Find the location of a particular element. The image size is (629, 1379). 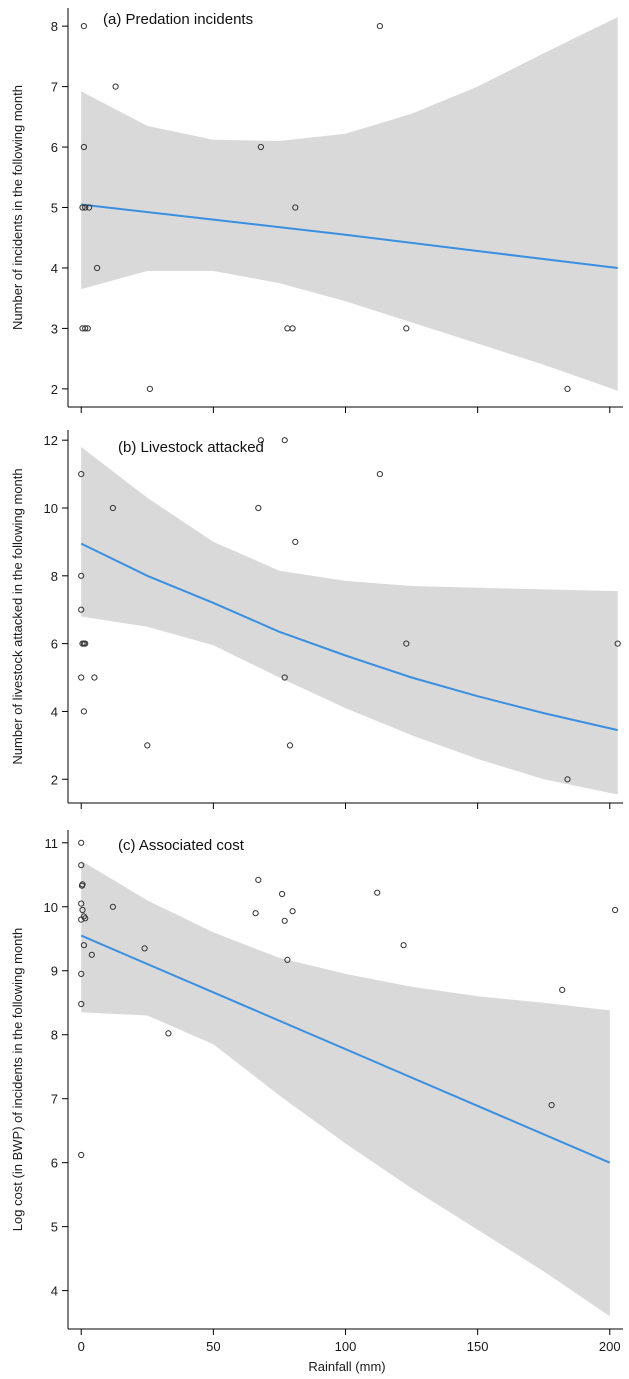

cost-panel-title: (c) Associated cost is located at coordinates (181, 845).